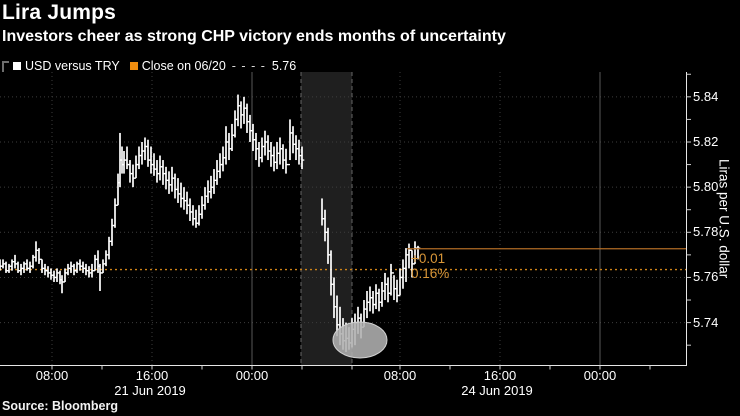 Image resolution: width=740 pixels, height=416 pixels. I want to click on y-tick-label: 5.82, so click(706, 141).